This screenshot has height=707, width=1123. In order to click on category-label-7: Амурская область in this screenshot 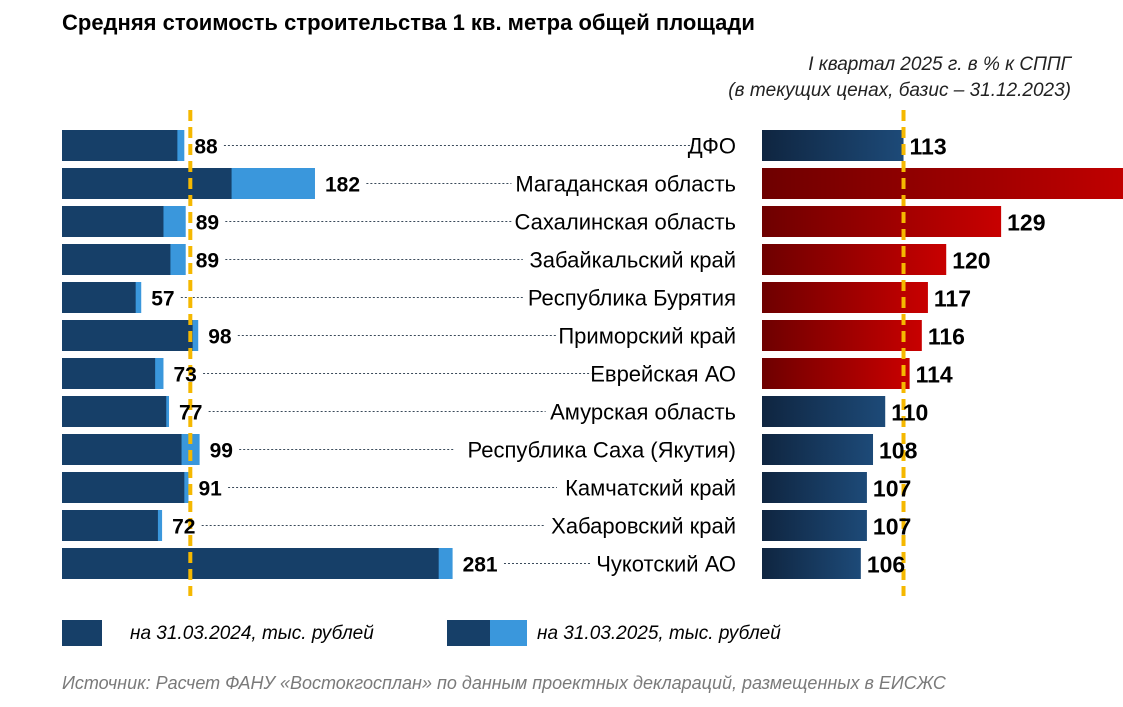, I will do `click(643, 412)`.